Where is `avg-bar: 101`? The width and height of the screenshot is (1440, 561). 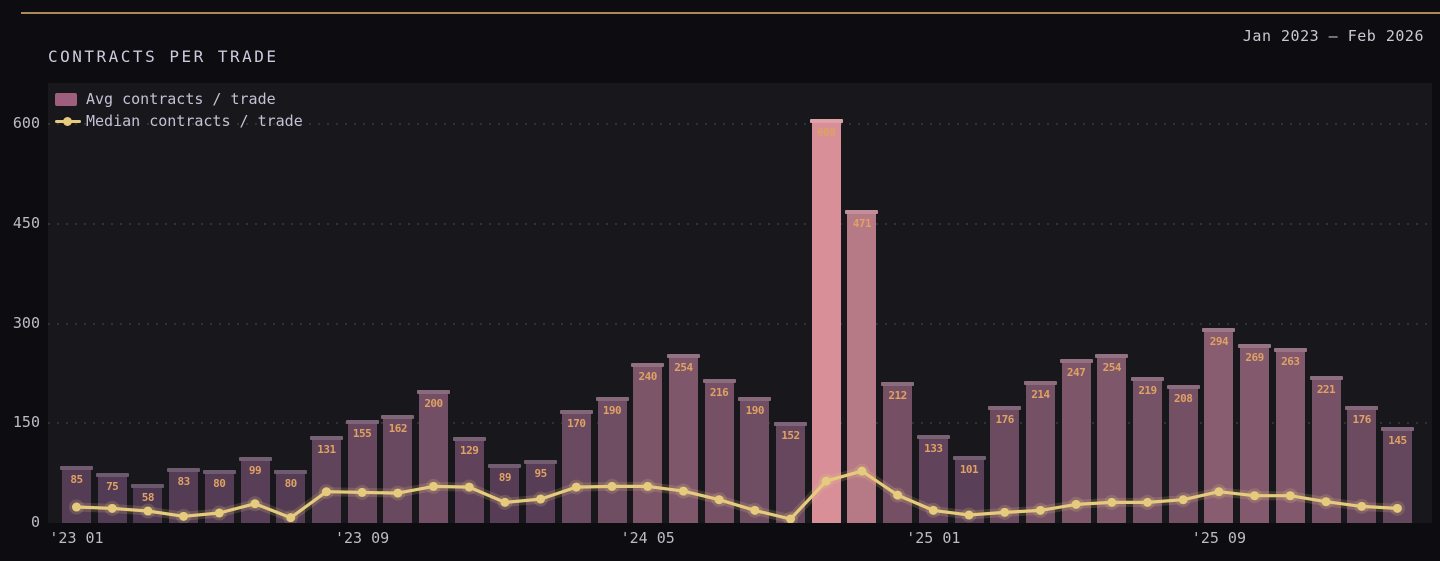 avg-bar: 101 is located at coordinates (969, 489).